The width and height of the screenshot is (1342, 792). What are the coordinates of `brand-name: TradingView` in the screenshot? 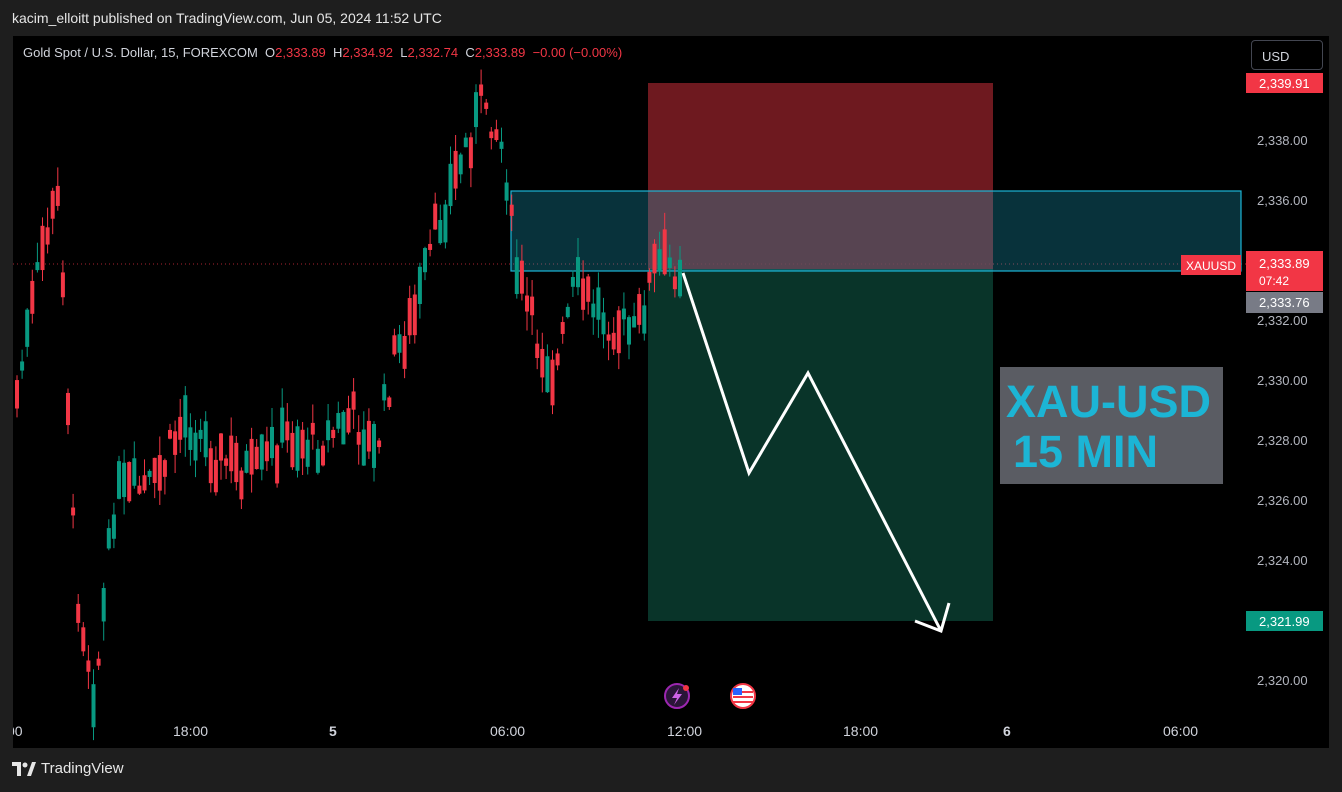 It's located at (82, 768).